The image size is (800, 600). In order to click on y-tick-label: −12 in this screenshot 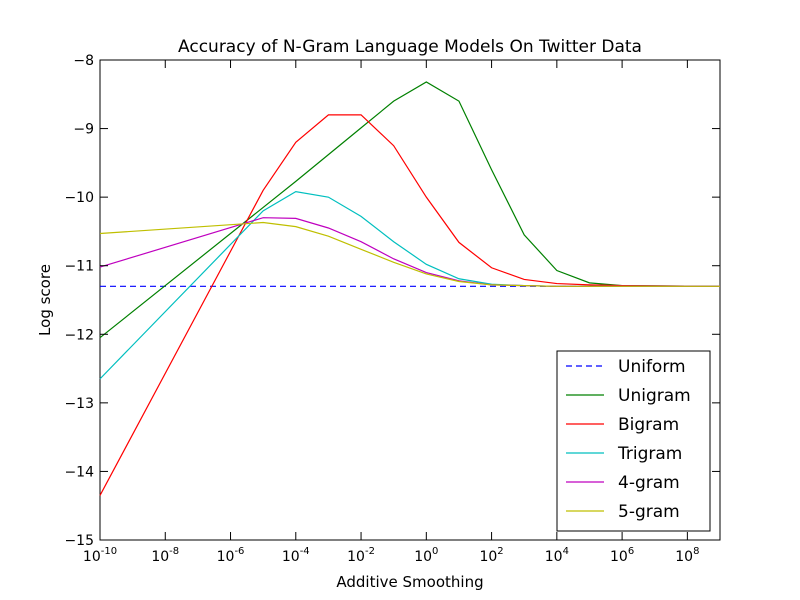, I will do `click(79, 335)`.